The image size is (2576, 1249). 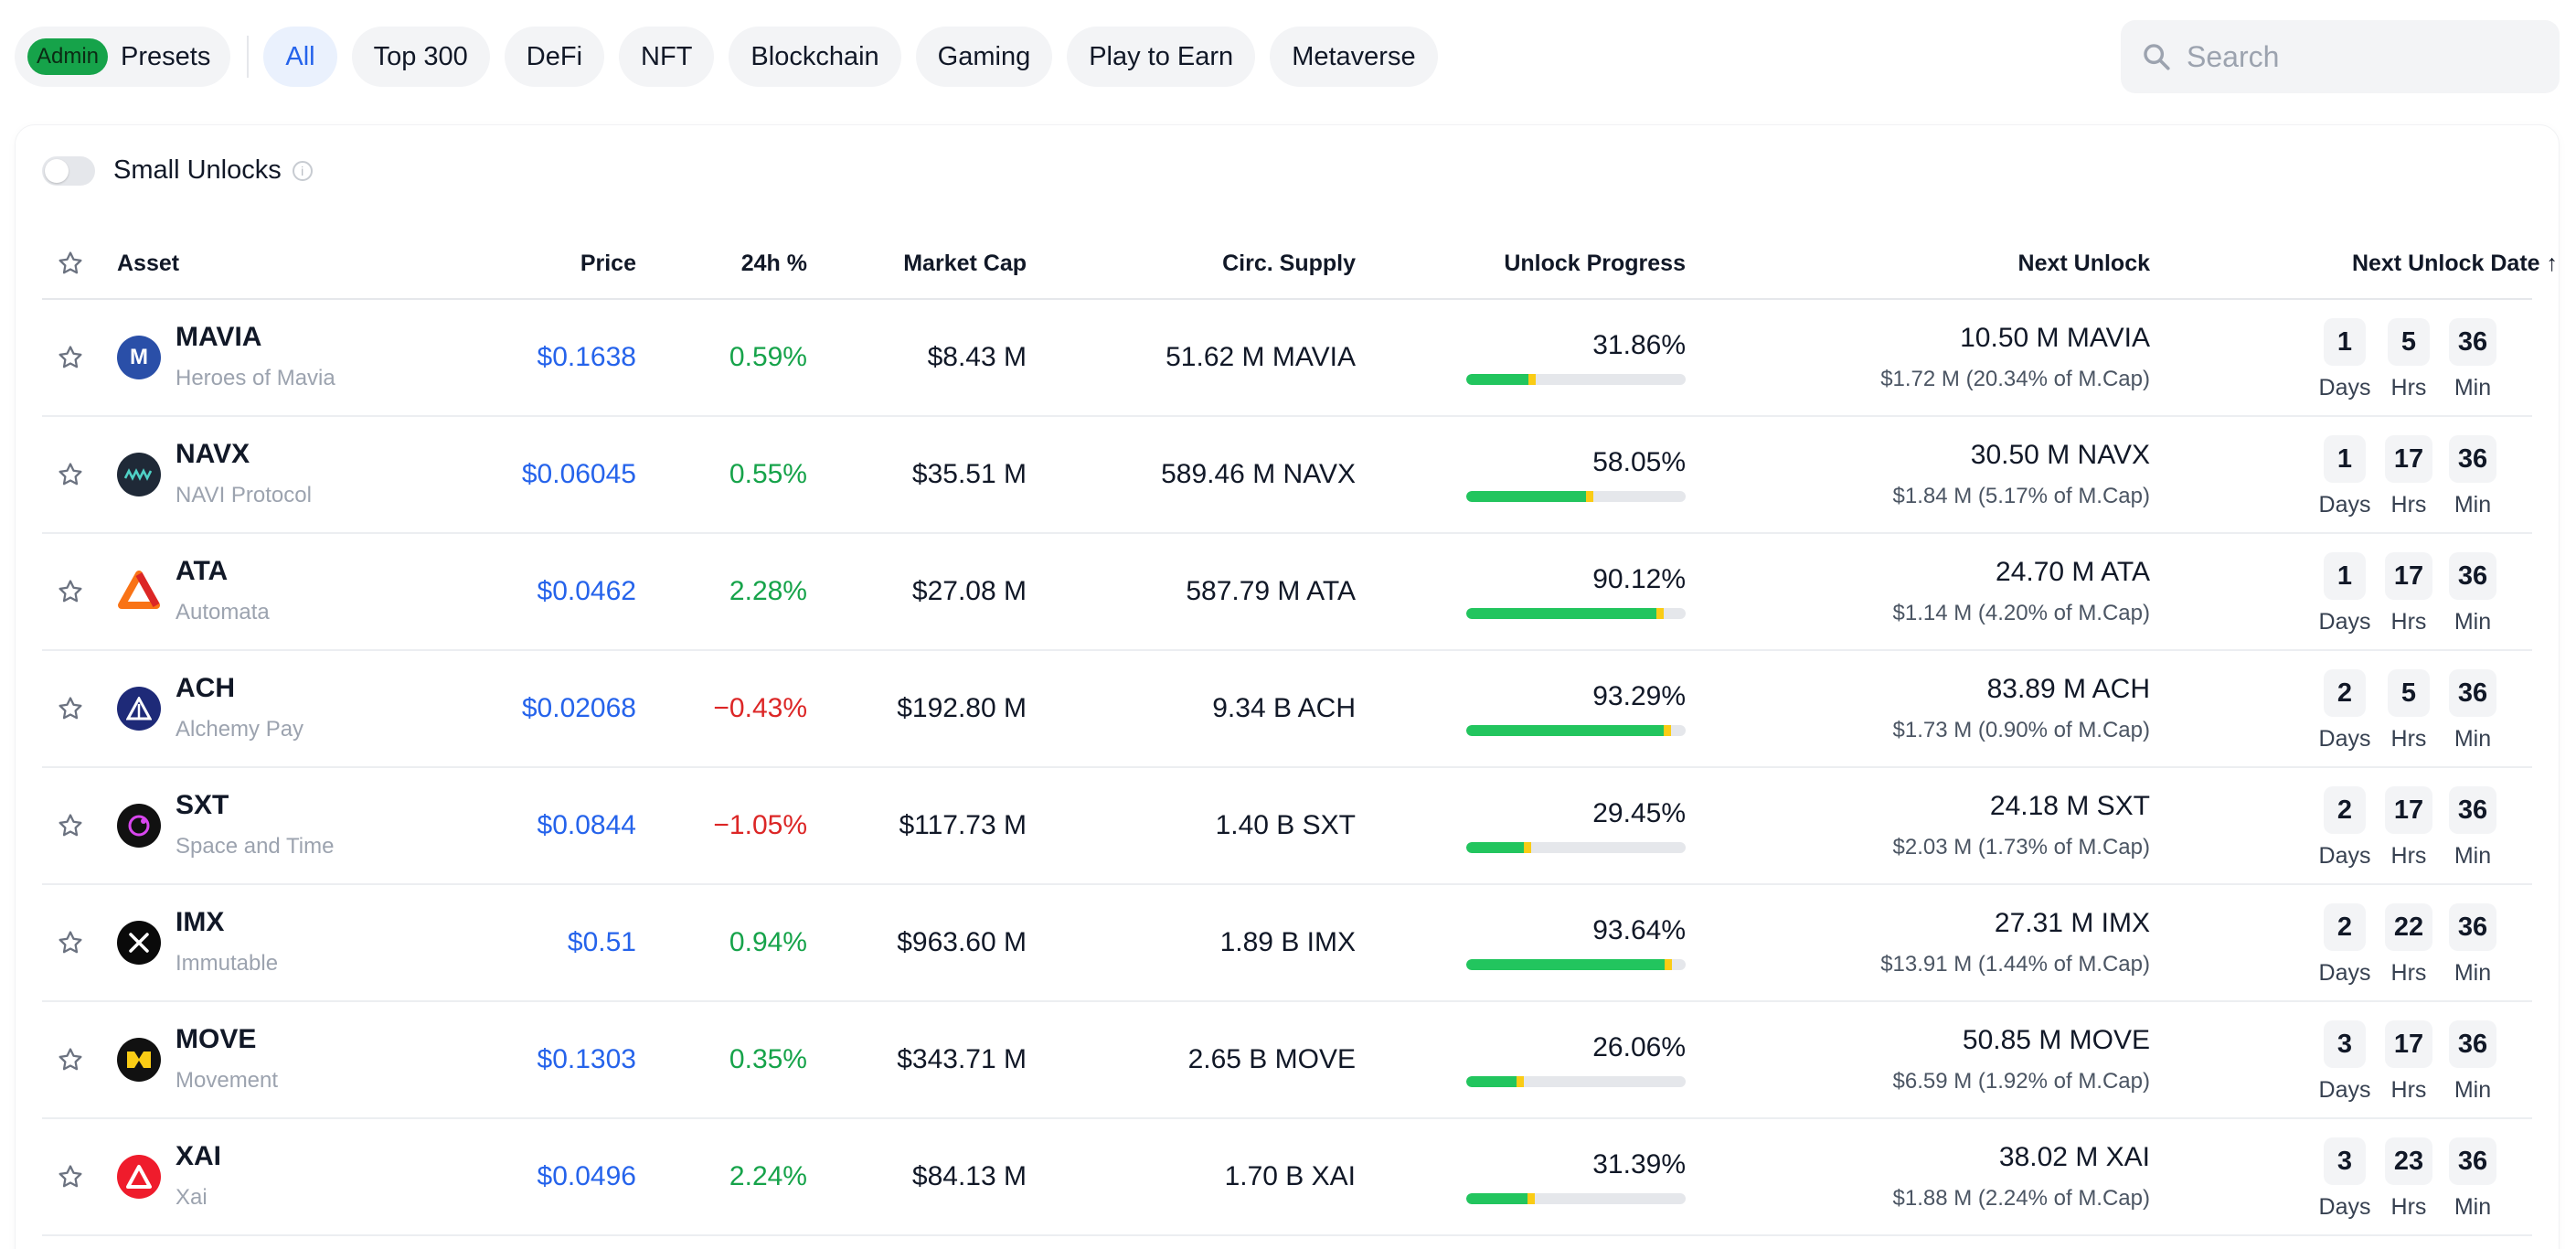 What do you see at coordinates (586, 591) in the screenshot?
I see `price-value: $0.0462` at bounding box center [586, 591].